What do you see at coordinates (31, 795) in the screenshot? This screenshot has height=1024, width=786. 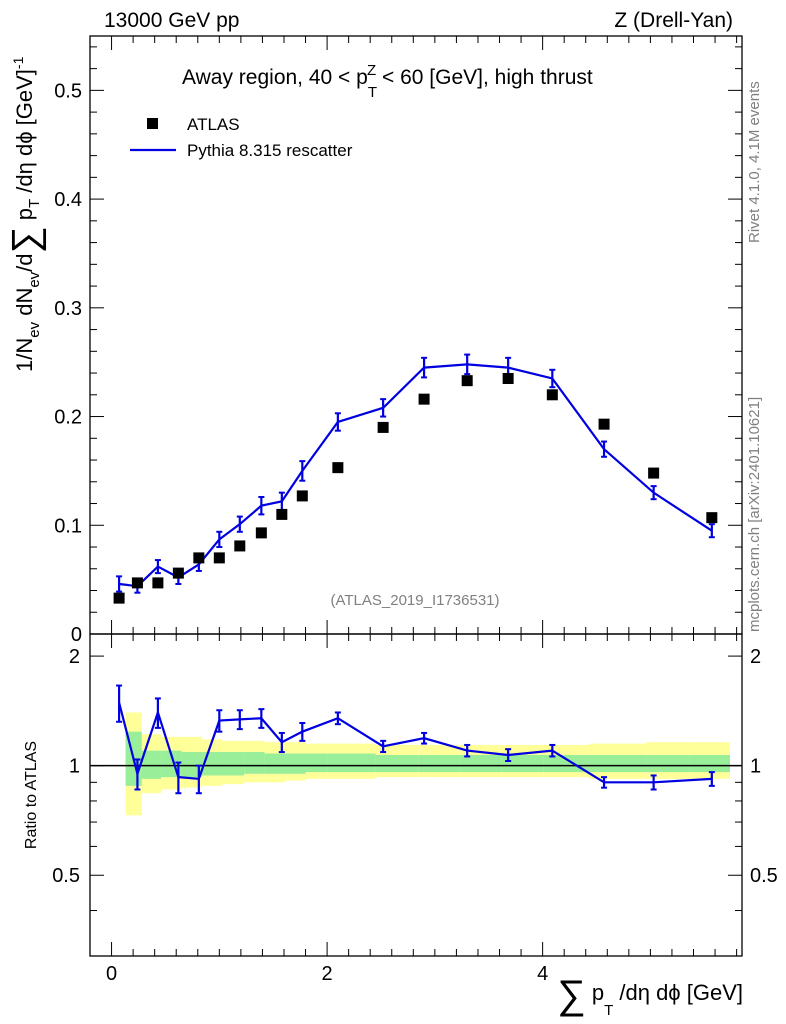 I see `ratio-y-axis-label: Ratio to ATLAS` at bounding box center [31, 795].